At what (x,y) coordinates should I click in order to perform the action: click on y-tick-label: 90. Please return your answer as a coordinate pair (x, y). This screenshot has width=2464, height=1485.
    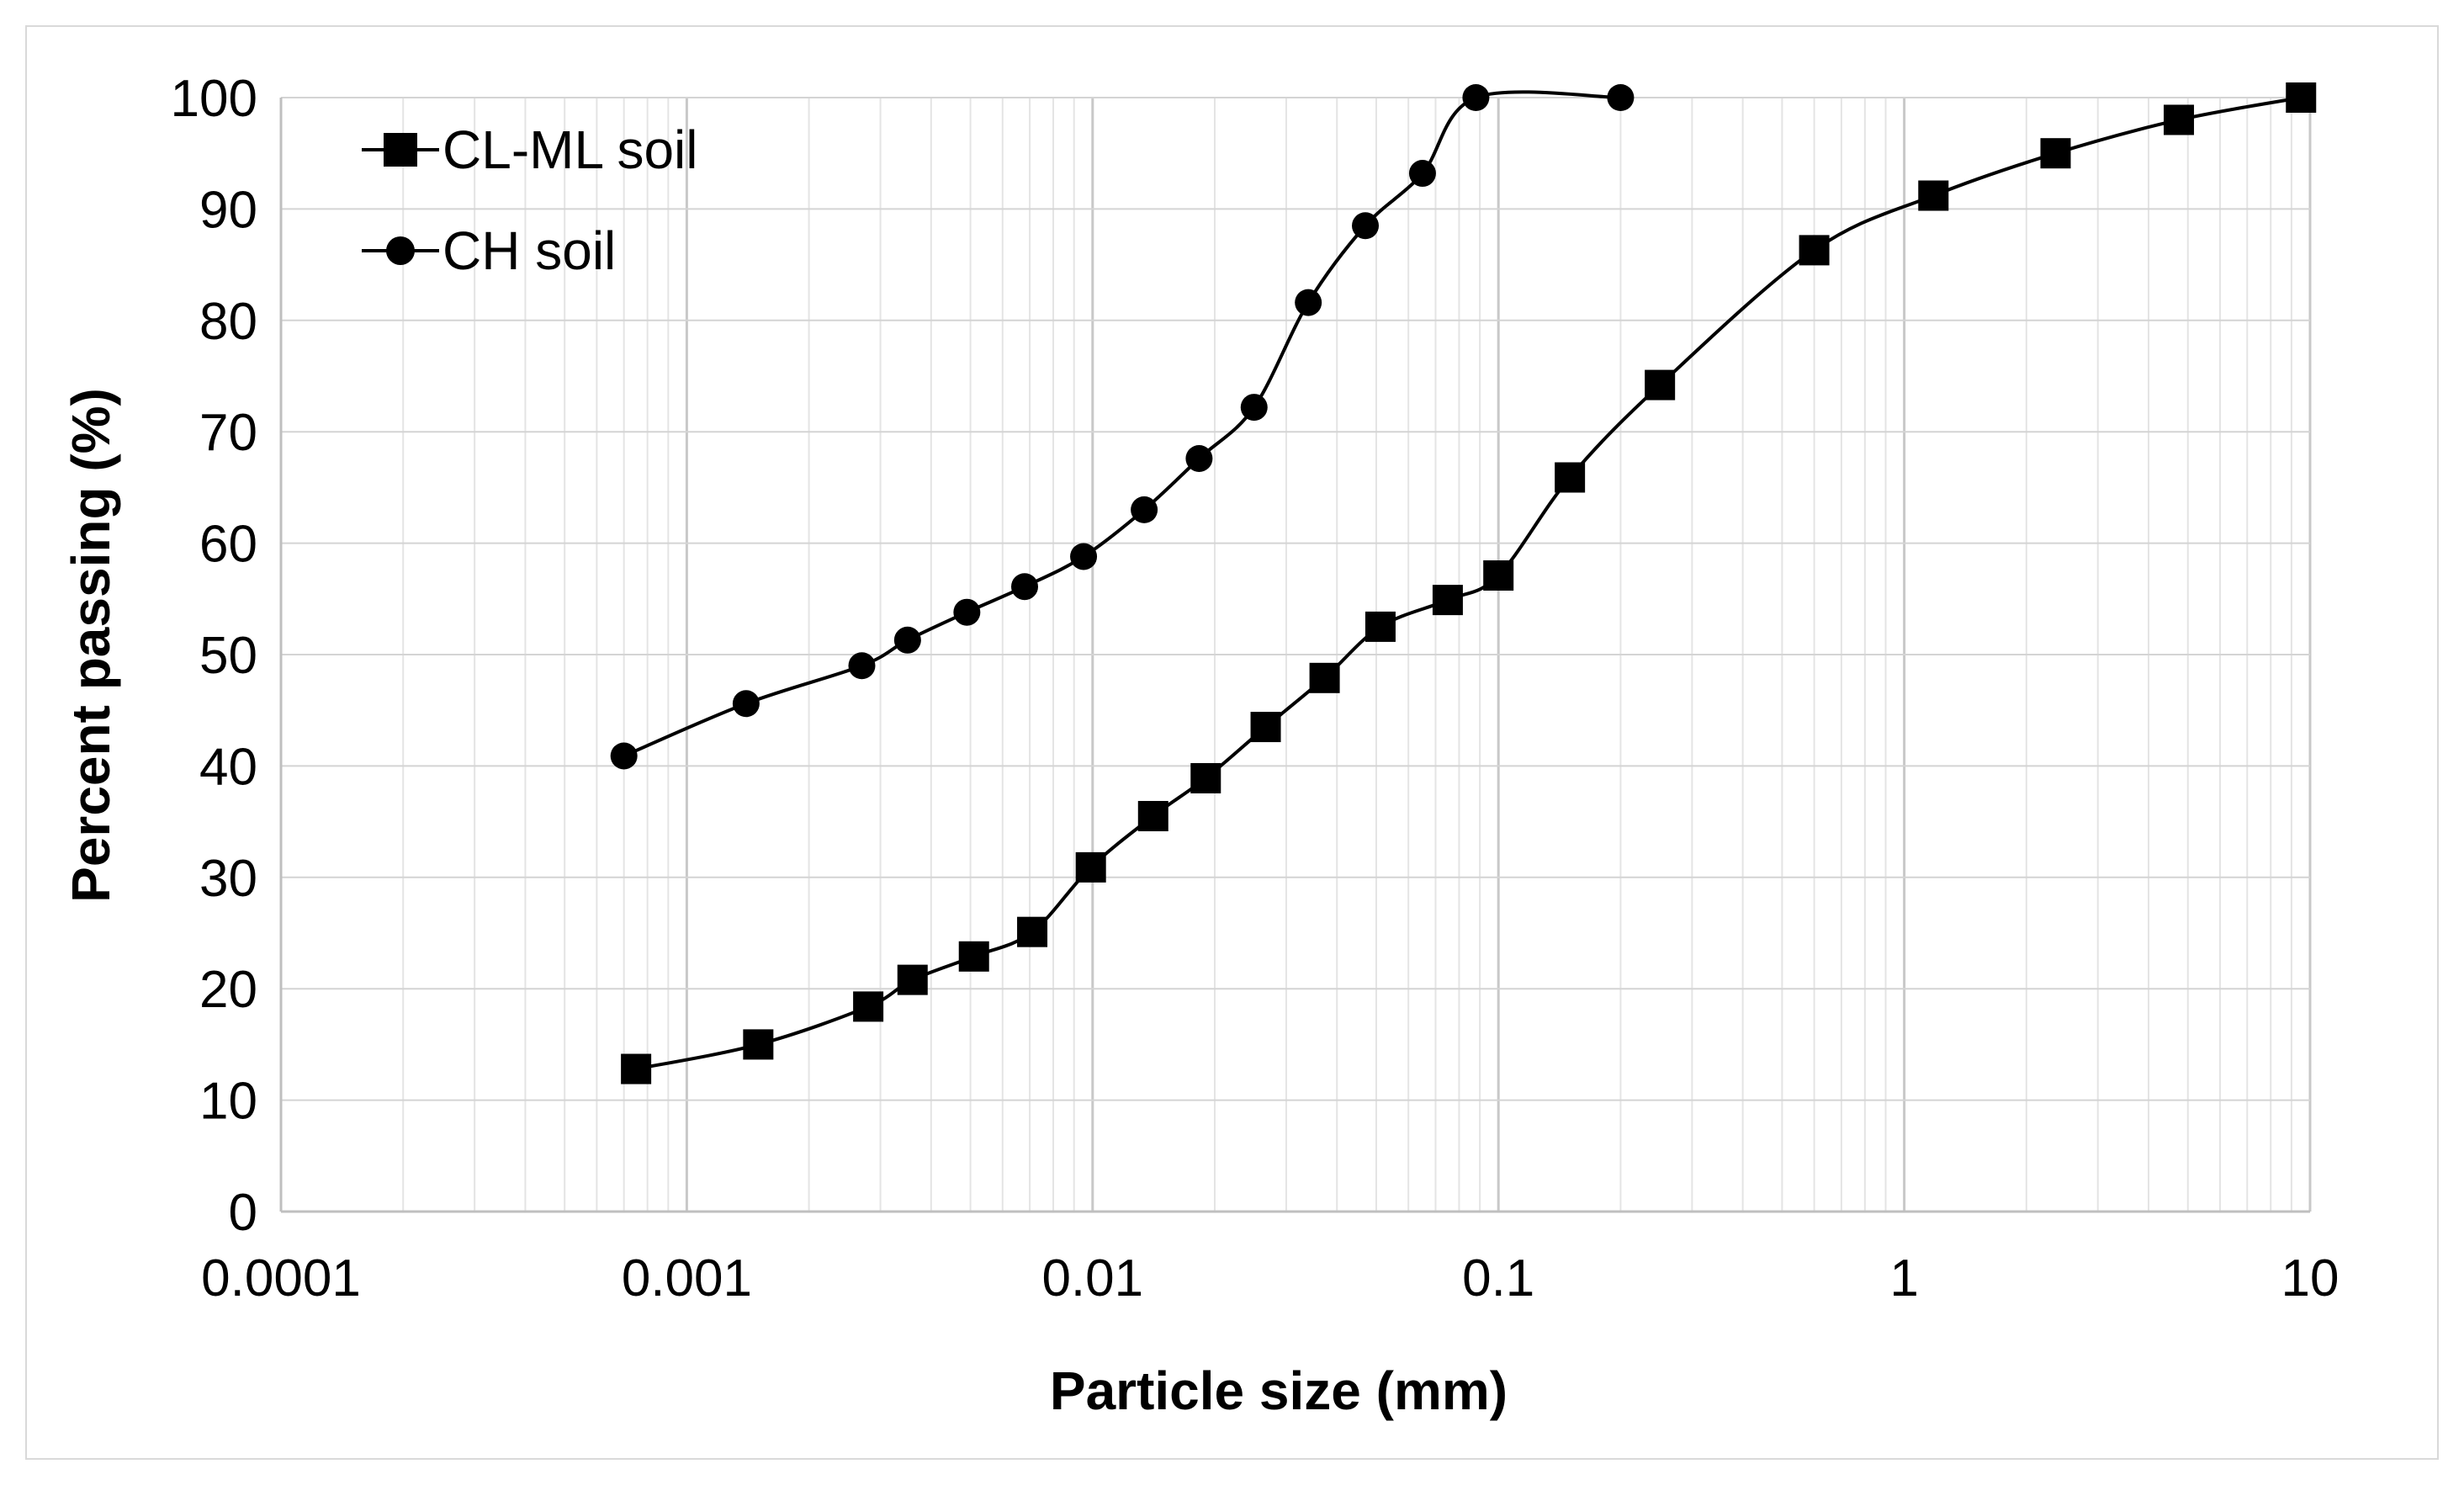
    Looking at the image, I should click on (228, 210).